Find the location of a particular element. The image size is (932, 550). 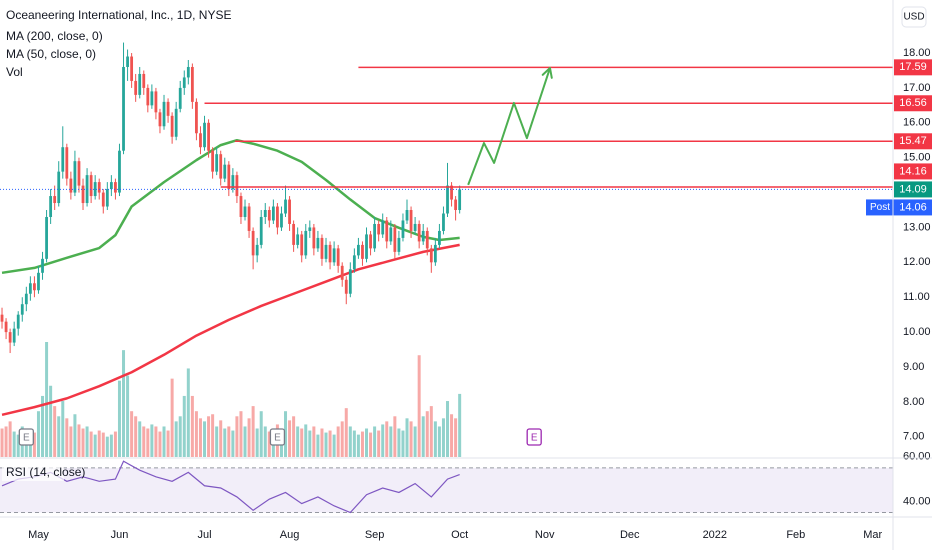

currency-box is located at coordinates (914, 17).